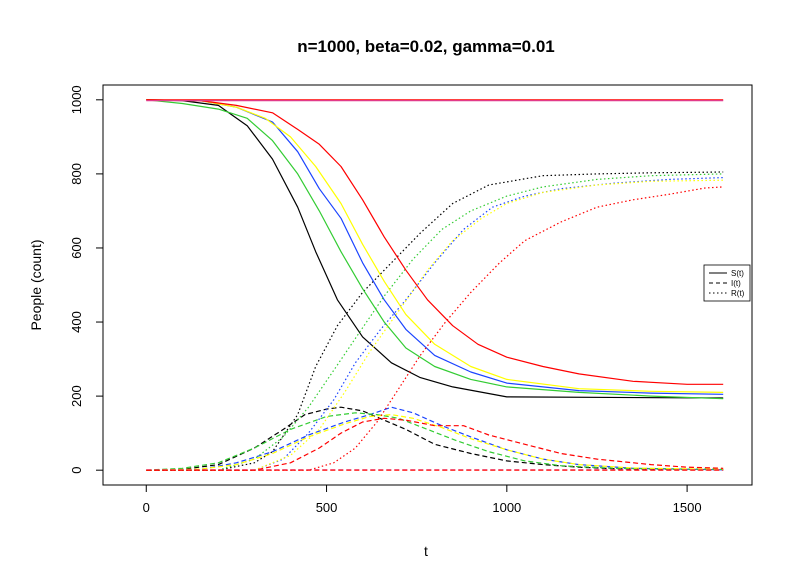  What do you see at coordinates (146, 507) in the screenshot?
I see `x-tick-label: 0` at bounding box center [146, 507].